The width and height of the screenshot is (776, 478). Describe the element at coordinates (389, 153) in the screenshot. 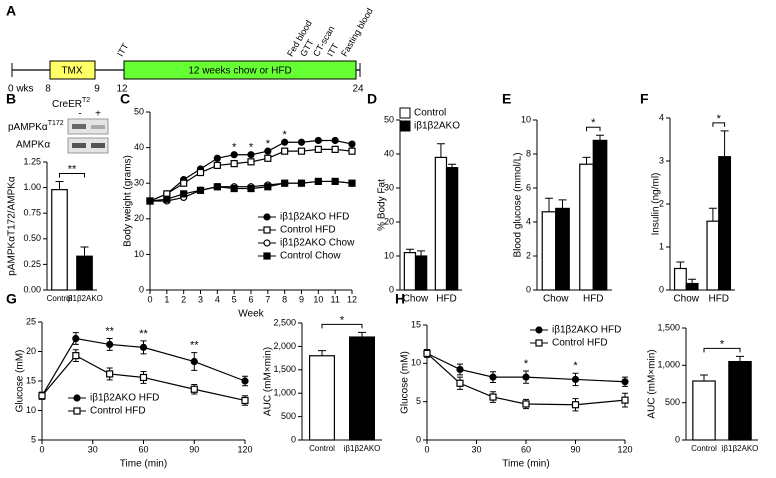

I see `y-tick-label: 40` at that location.